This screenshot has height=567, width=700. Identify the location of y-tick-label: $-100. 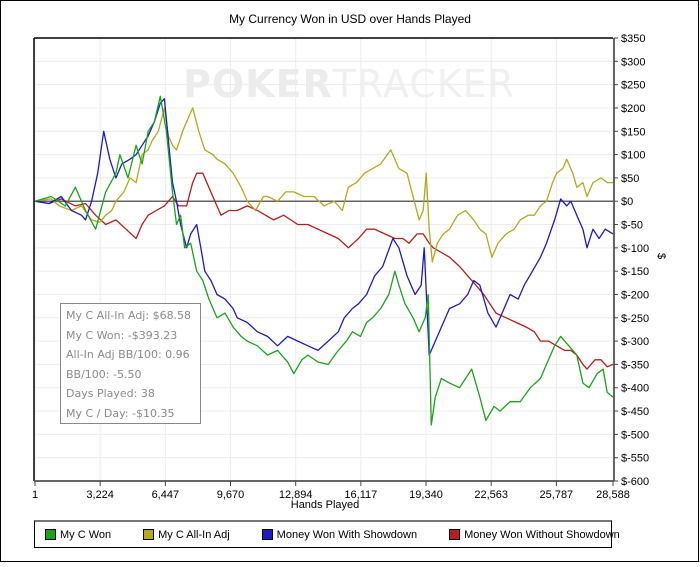
(635, 249).